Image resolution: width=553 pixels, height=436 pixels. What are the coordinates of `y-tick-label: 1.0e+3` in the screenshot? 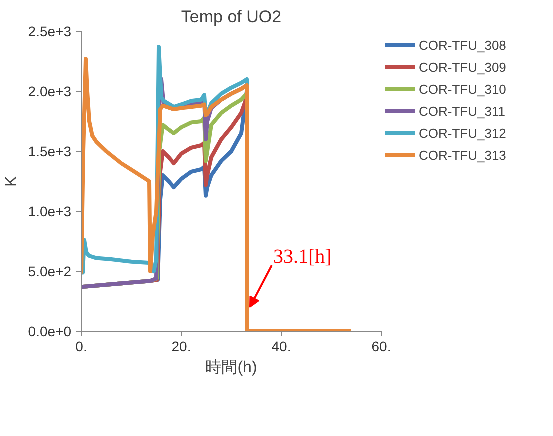 It's located at (50, 212).